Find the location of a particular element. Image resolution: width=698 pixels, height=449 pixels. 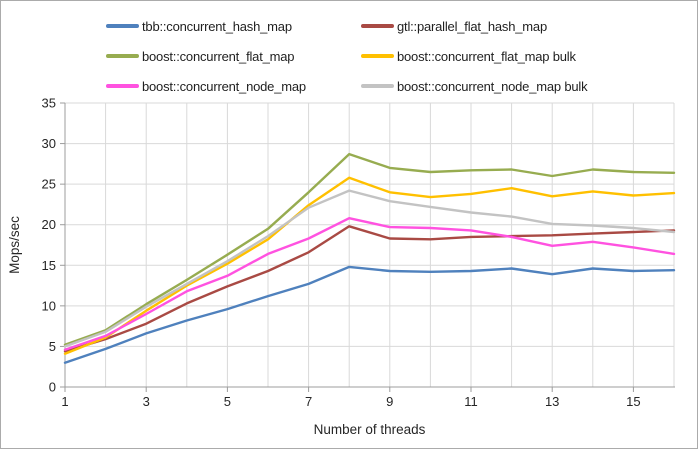

legend-label: boost::concurrent_node_map bulk is located at coordinates (492, 86).